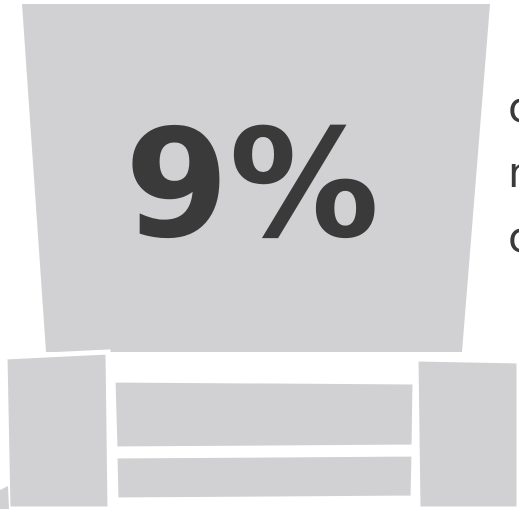  I want to click on corner-piece, so click(4, 497).